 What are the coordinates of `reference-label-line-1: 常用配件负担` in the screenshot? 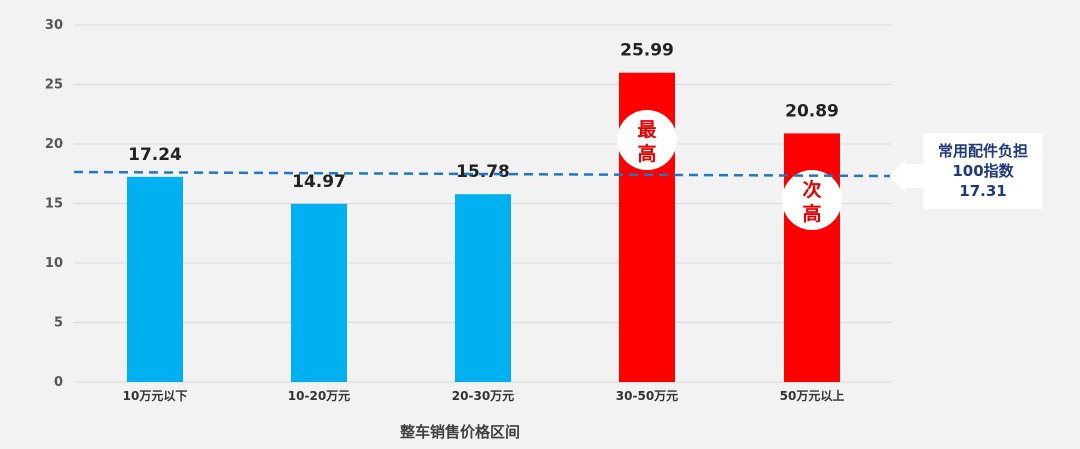 It's located at (982, 151).